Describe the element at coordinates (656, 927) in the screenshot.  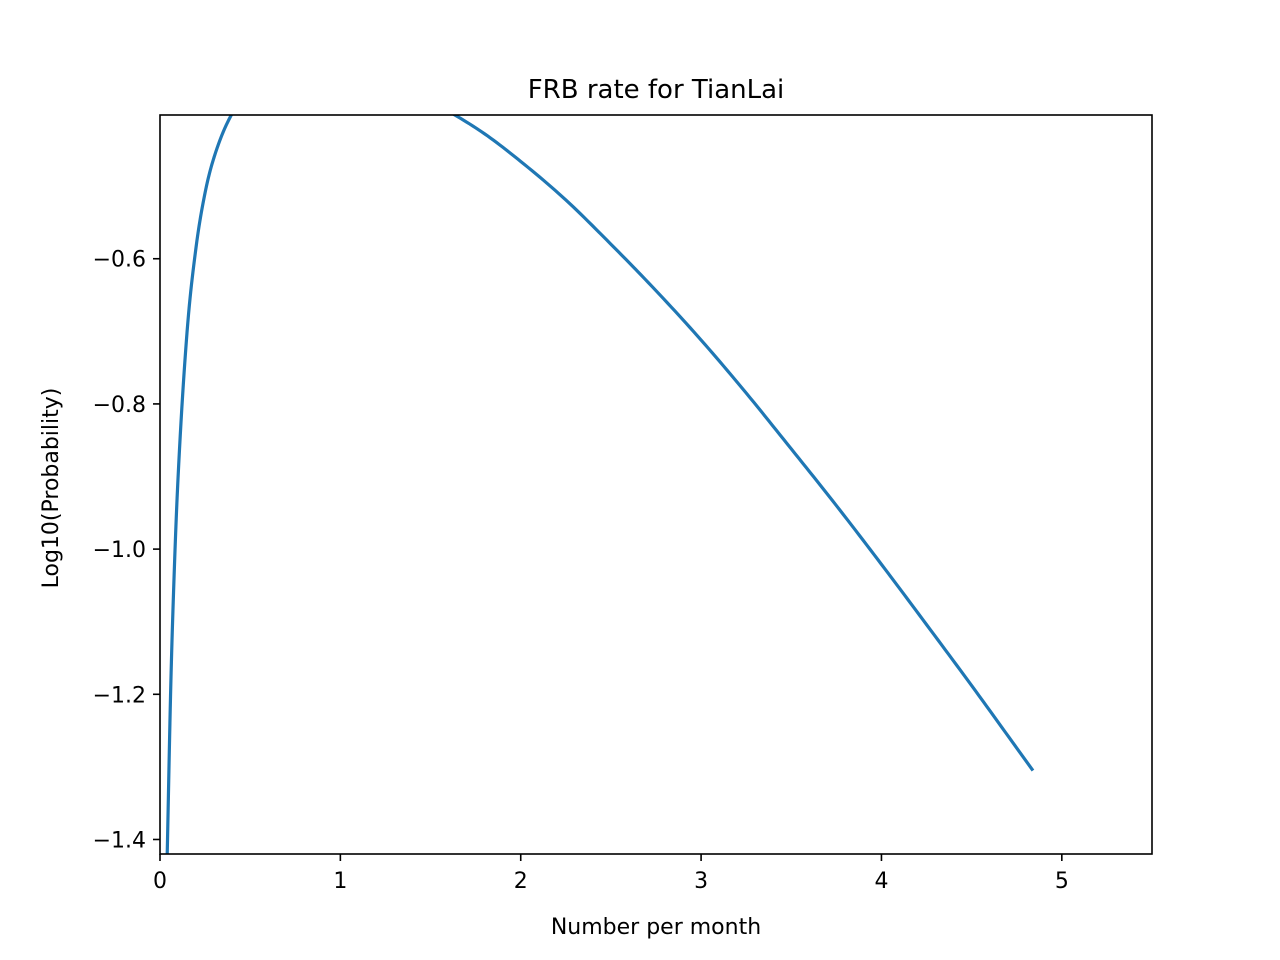
I see `x-axis-label: Number per month` at that location.